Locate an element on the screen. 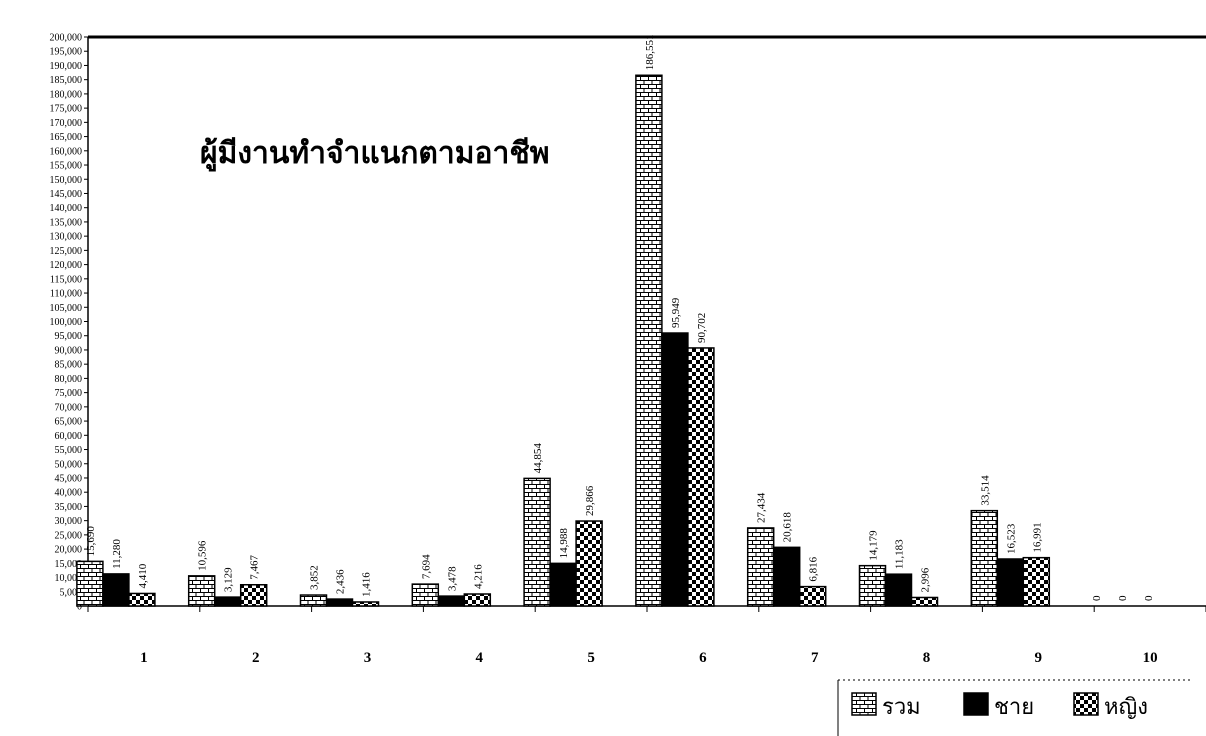 Image resolution: width=1206 pixels, height=736 pixels. legend-label: ชาย is located at coordinates (1014, 707).